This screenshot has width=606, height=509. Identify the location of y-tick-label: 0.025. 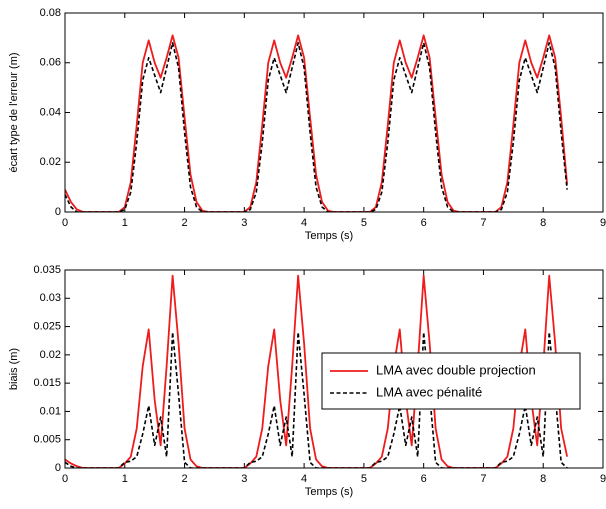
(47, 326).